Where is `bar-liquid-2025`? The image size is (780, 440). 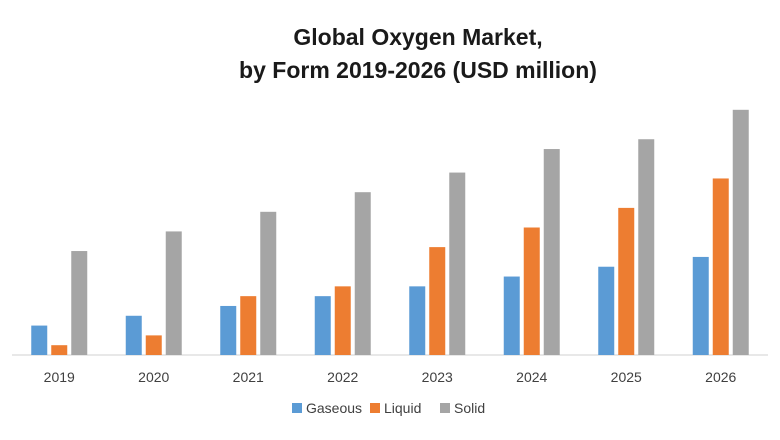
bar-liquid-2025 is located at coordinates (626, 281).